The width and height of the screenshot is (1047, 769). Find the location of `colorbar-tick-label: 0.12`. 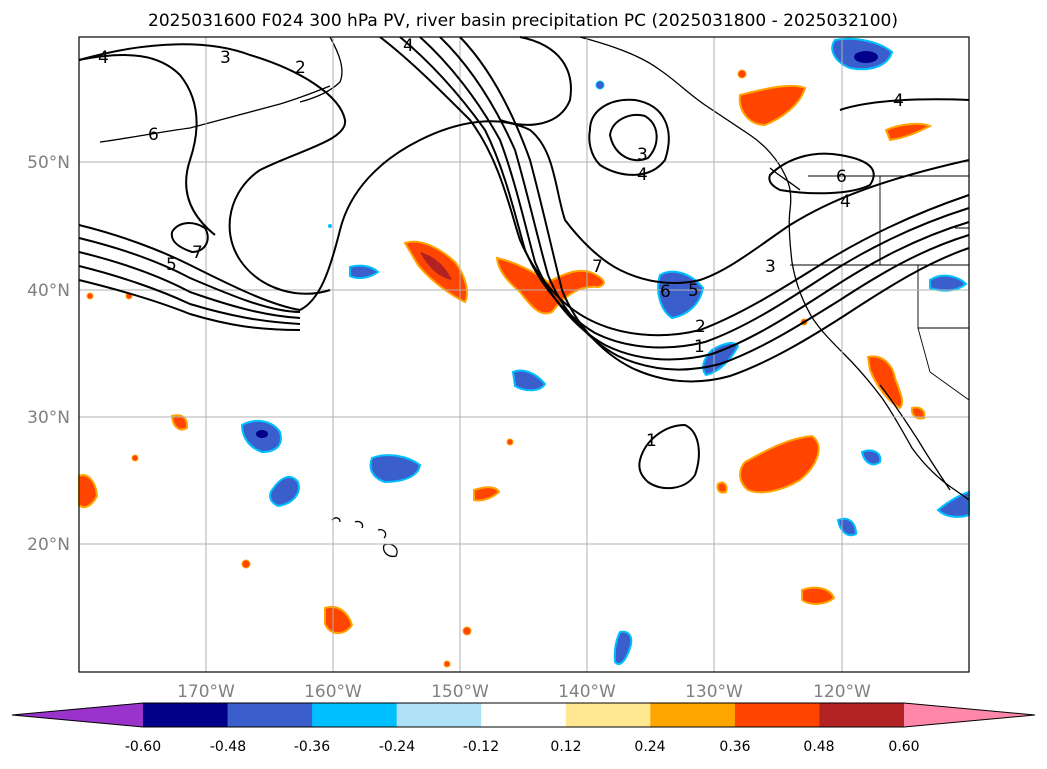

colorbar-tick-label: 0.12 is located at coordinates (565, 747).